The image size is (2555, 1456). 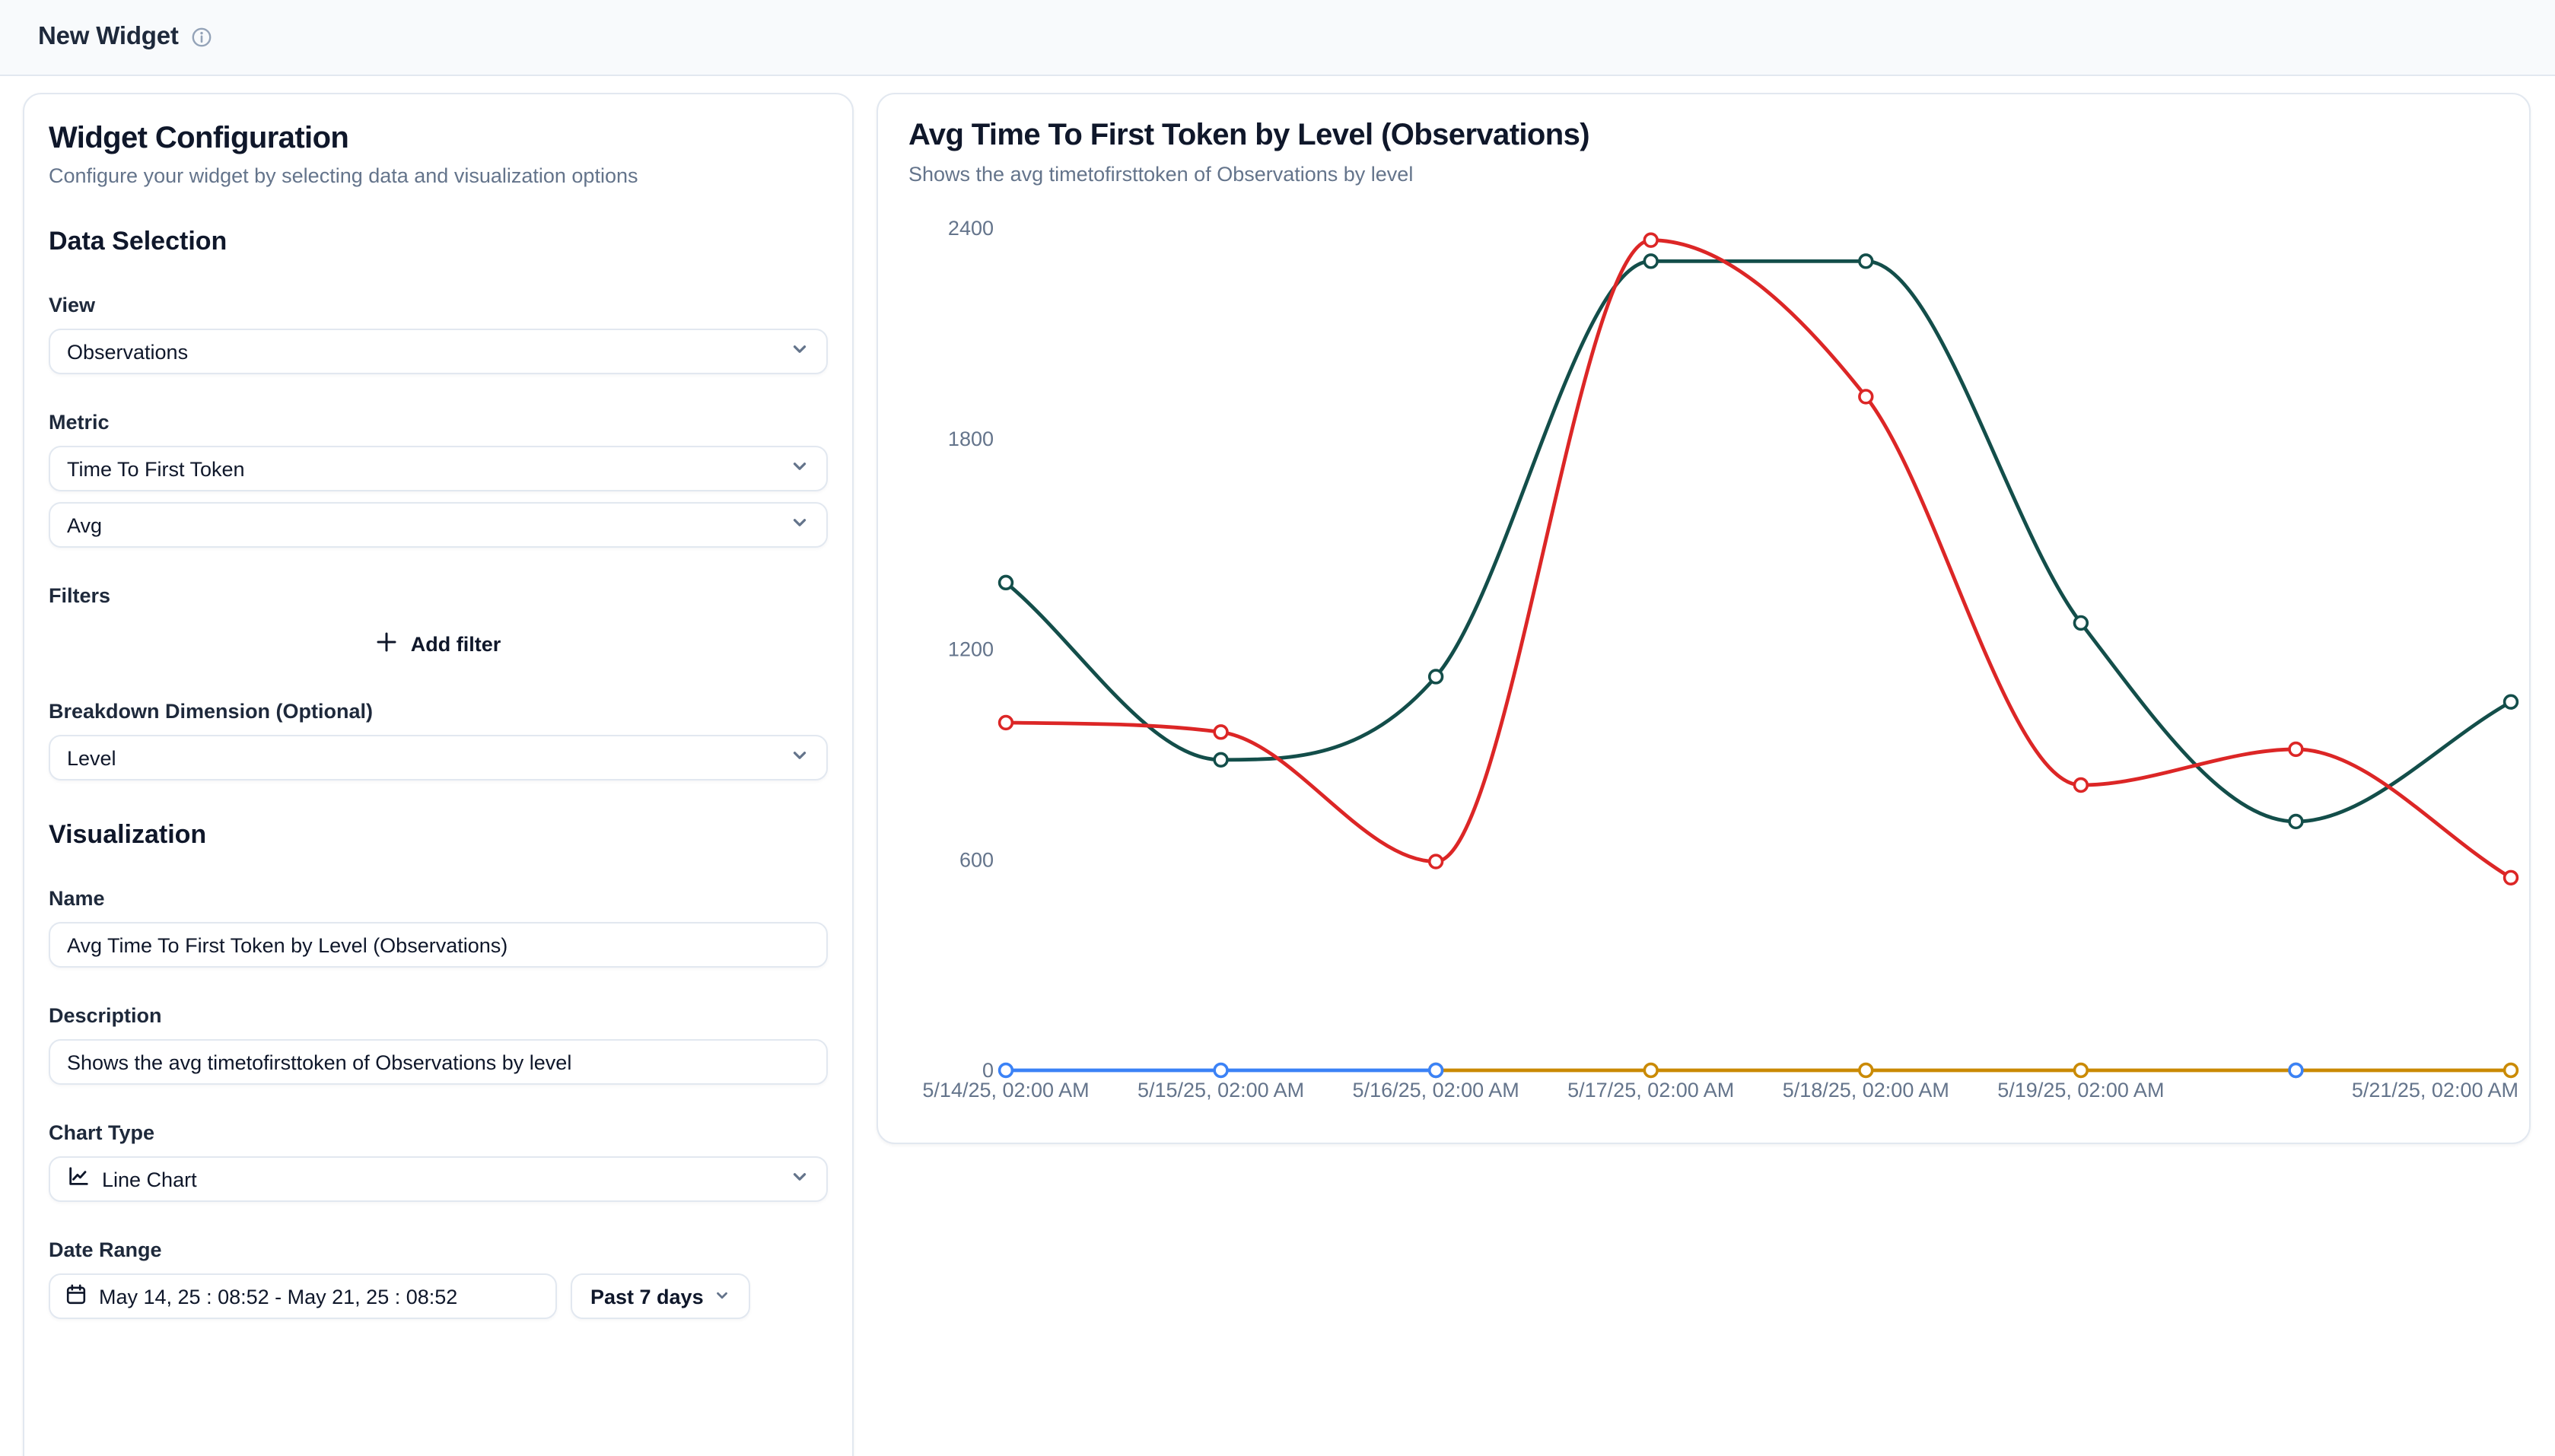 What do you see at coordinates (438, 525) in the screenshot?
I see `aggregation-select: Avg` at bounding box center [438, 525].